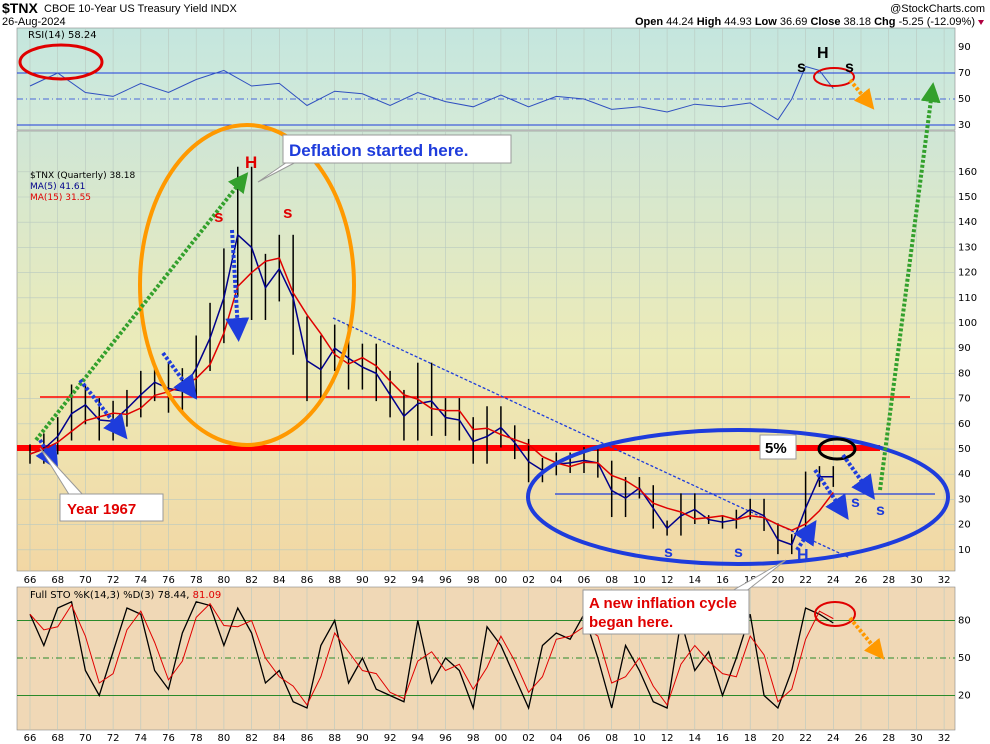 The height and width of the screenshot is (744, 990). Describe the element at coordinates (835, 614) in the screenshot. I see `red-oval-sto` at that location.